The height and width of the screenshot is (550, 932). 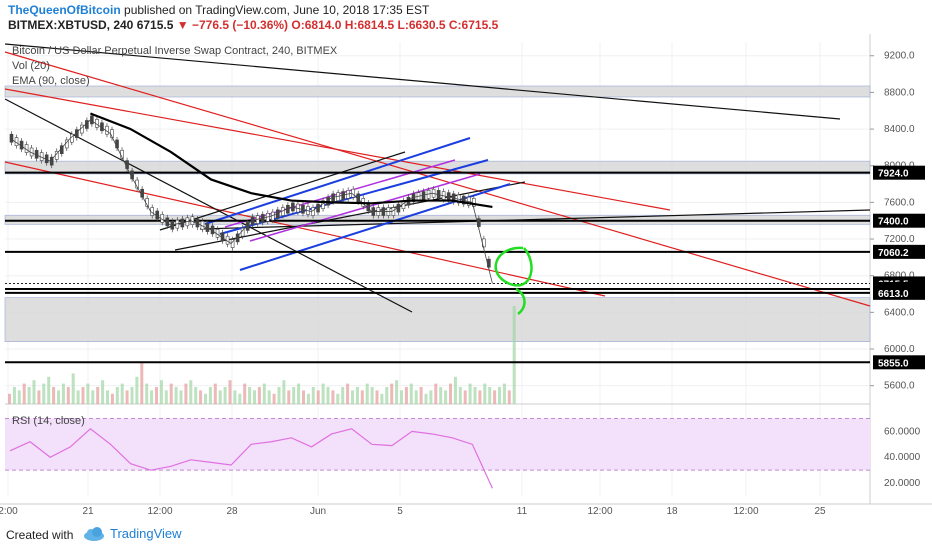 What do you see at coordinates (899, 56) in the screenshot?
I see `y-tick-label: 9200.0` at bounding box center [899, 56].